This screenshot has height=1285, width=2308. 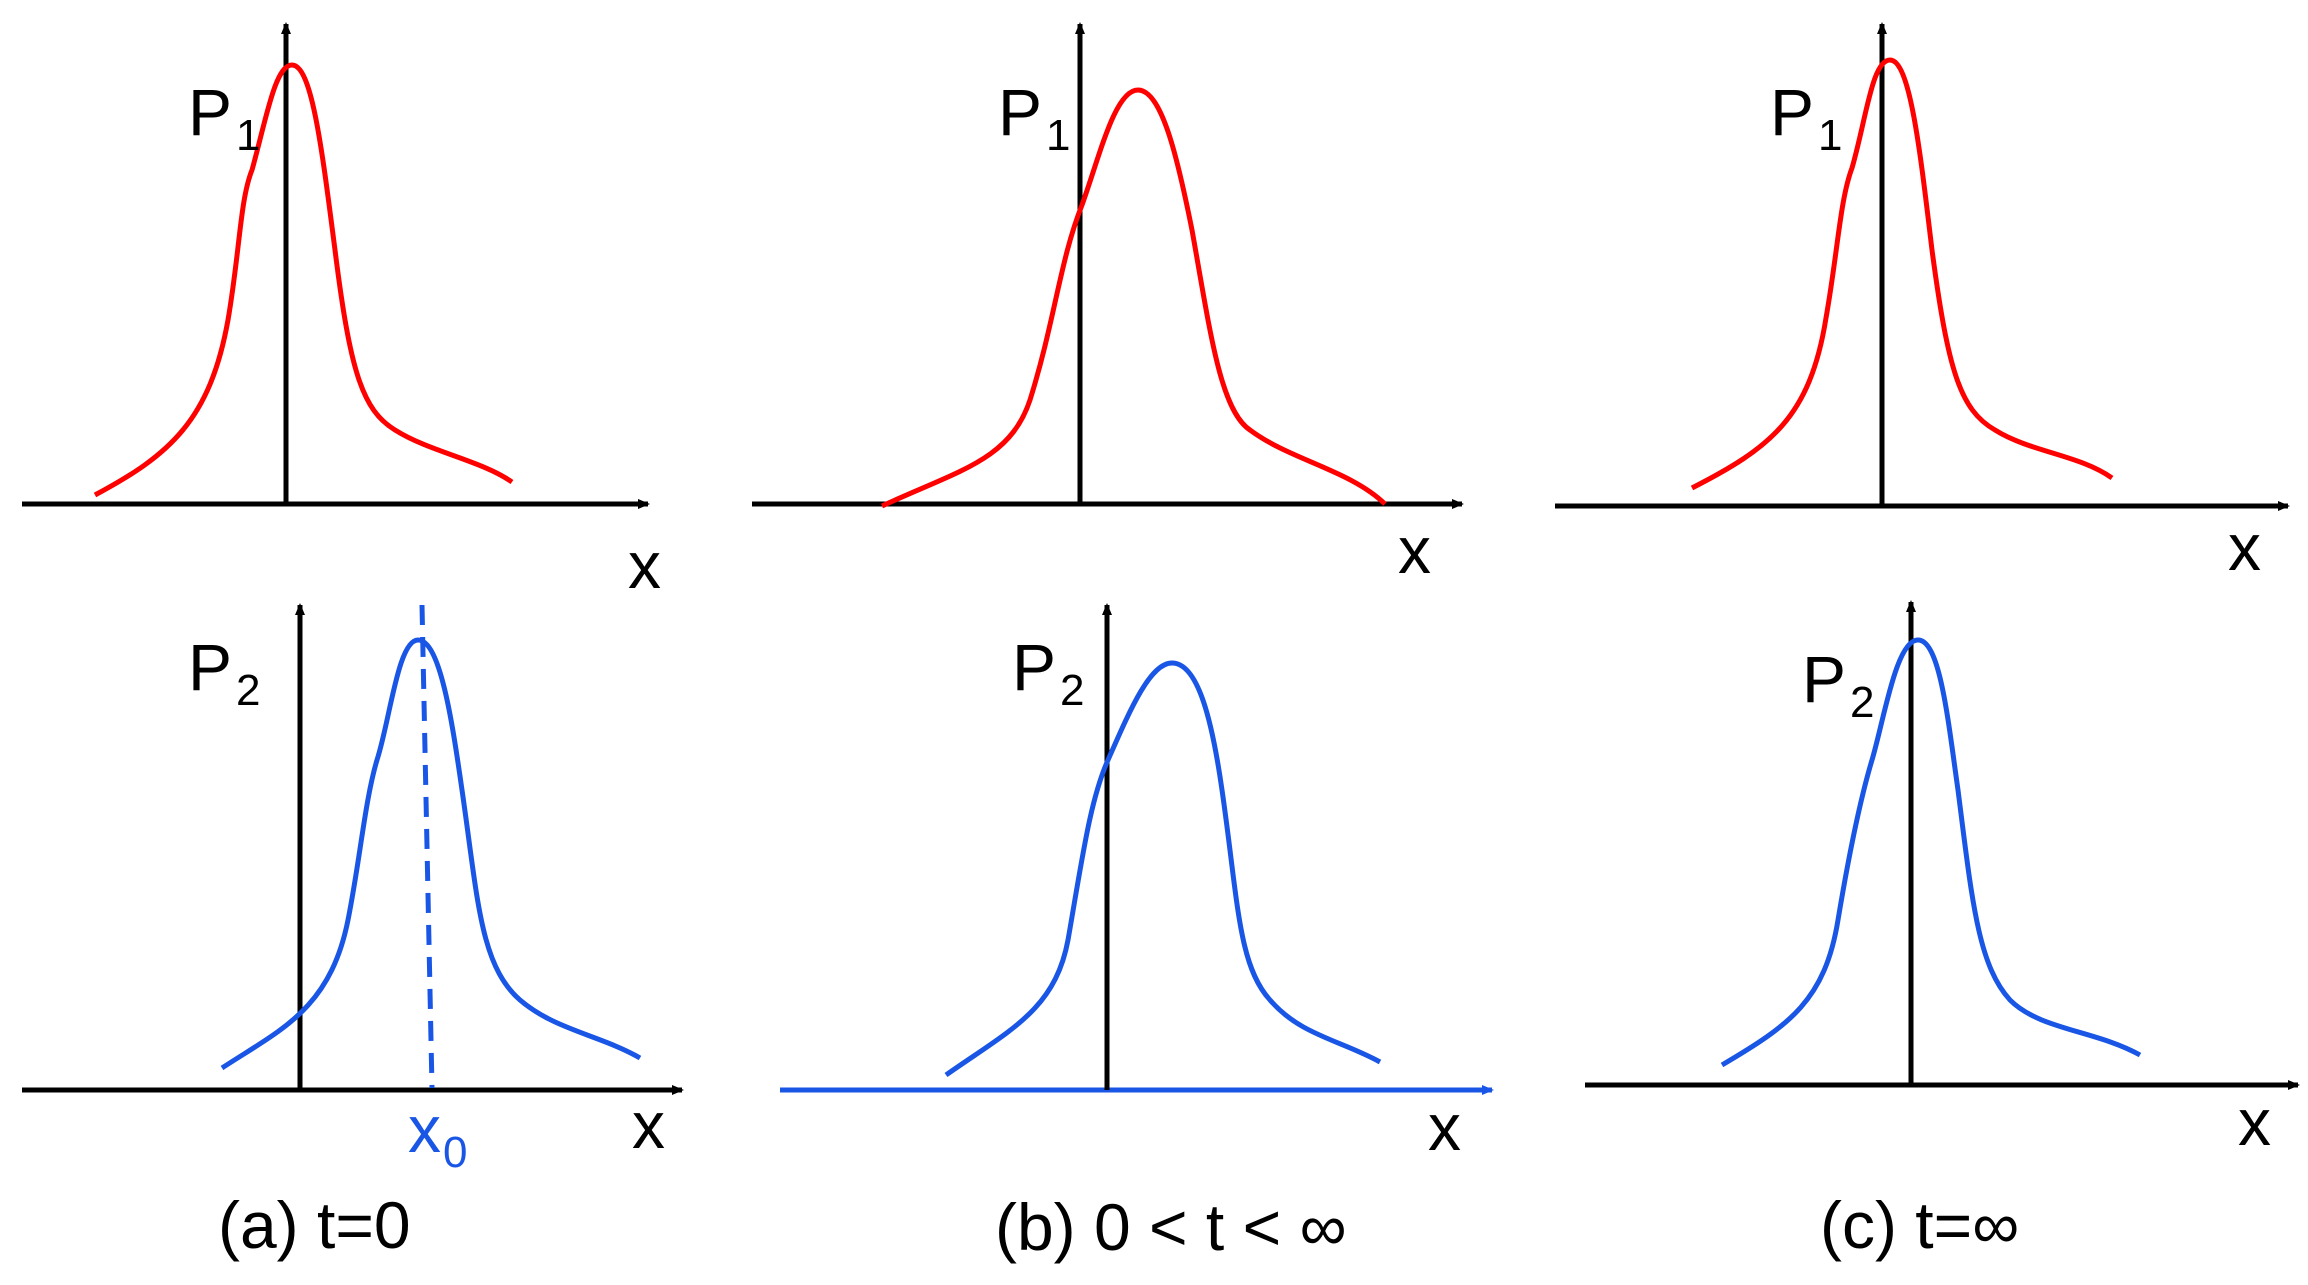 I want to click on x0-marker-label: x0, so click(x=437, y=1134).